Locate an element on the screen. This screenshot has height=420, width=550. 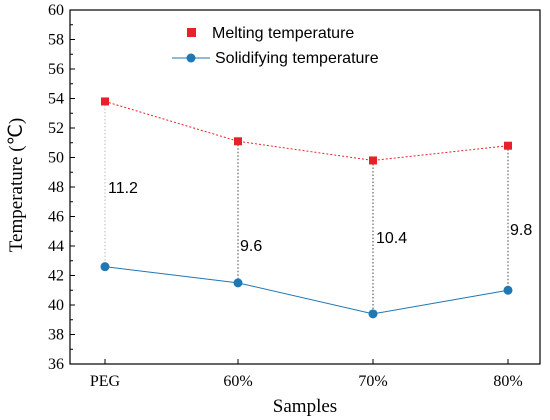
difference-label: 11.2 is located at coordinates (123, 188).